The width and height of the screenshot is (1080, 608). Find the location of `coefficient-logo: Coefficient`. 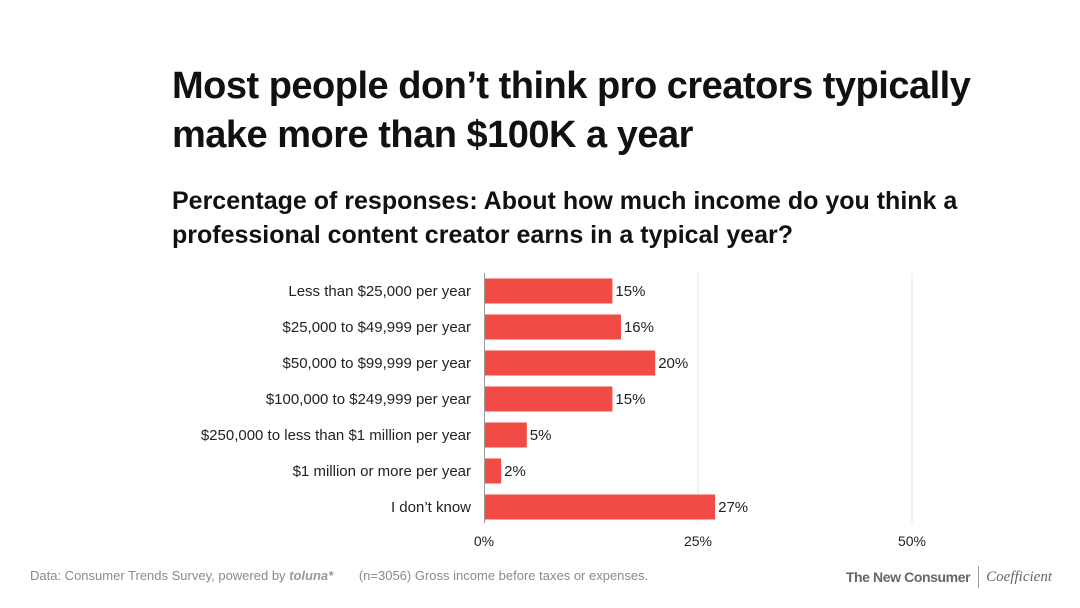

coefficient-logo: Coefficient is located at coordinates (1019, 576).